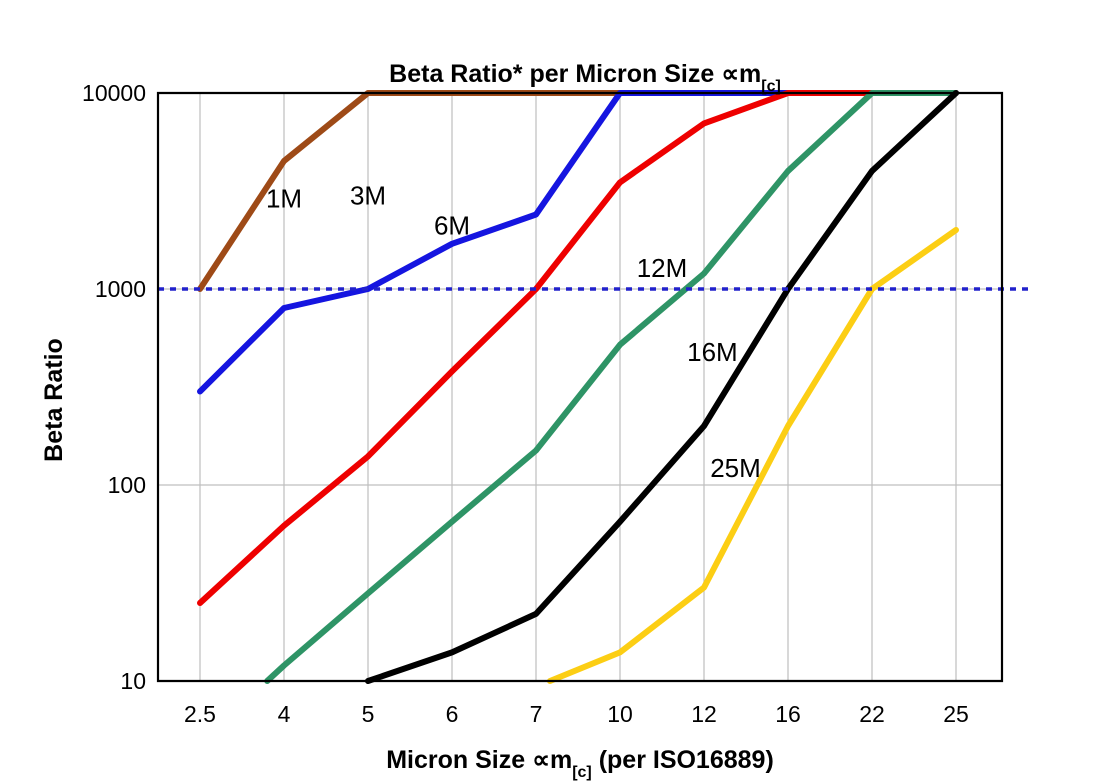 The width and height of the screenshot is (1110, 783). I want to click on y-axis-title: Beta Ratio, so click(54, 400).